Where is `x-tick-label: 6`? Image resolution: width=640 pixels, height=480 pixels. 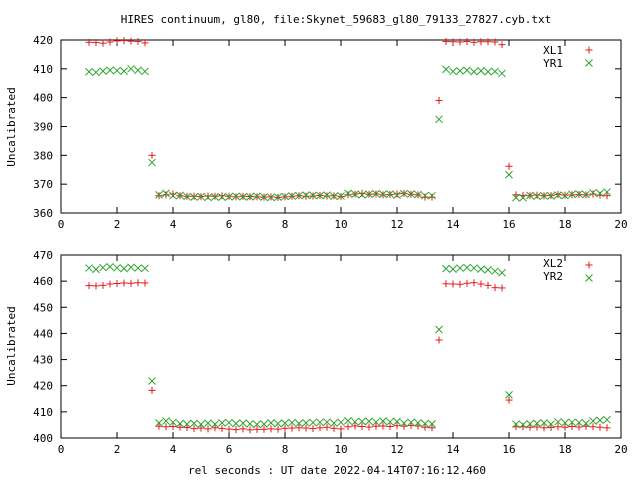 x-tick-label: 6 is located at coordinates (229, 224).